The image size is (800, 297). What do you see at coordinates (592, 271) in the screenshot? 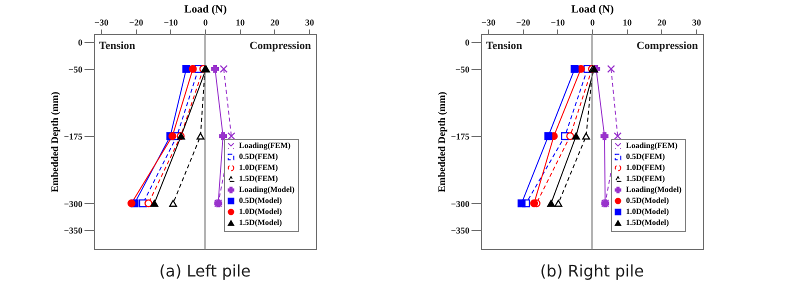
I see `text: (b) Right pile` at bounding box center [592, 271].